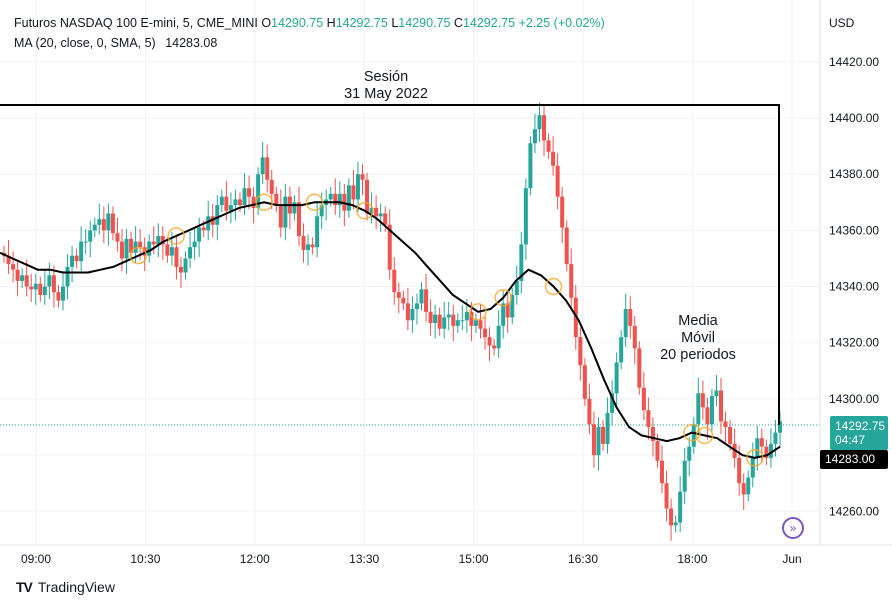 The image size is (892, 600). Describe the element at coordinates (115, 43) in the screenshot. I see `ma-legend: MA (20, close, 0, SMA, 5) 14283.08` at that location.